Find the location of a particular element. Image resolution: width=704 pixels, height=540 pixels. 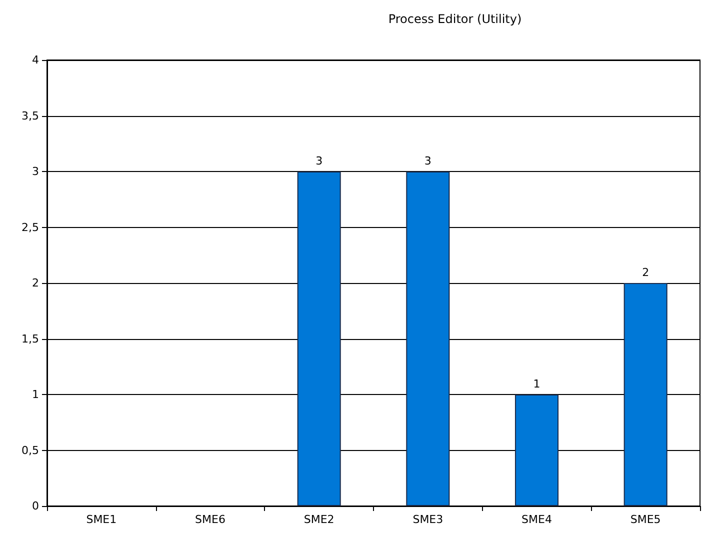

data-label: 1 is located at coordinates (536, 384).